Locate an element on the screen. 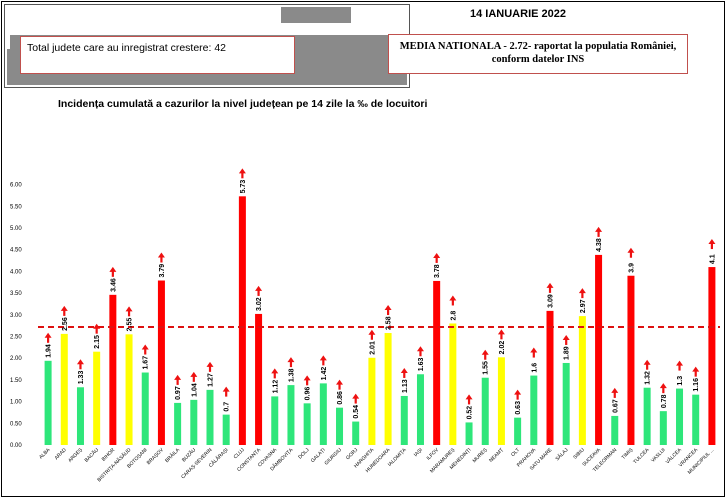 The image size is (728, 500). value-label: 2.8 is located at coordinates (453, 316).